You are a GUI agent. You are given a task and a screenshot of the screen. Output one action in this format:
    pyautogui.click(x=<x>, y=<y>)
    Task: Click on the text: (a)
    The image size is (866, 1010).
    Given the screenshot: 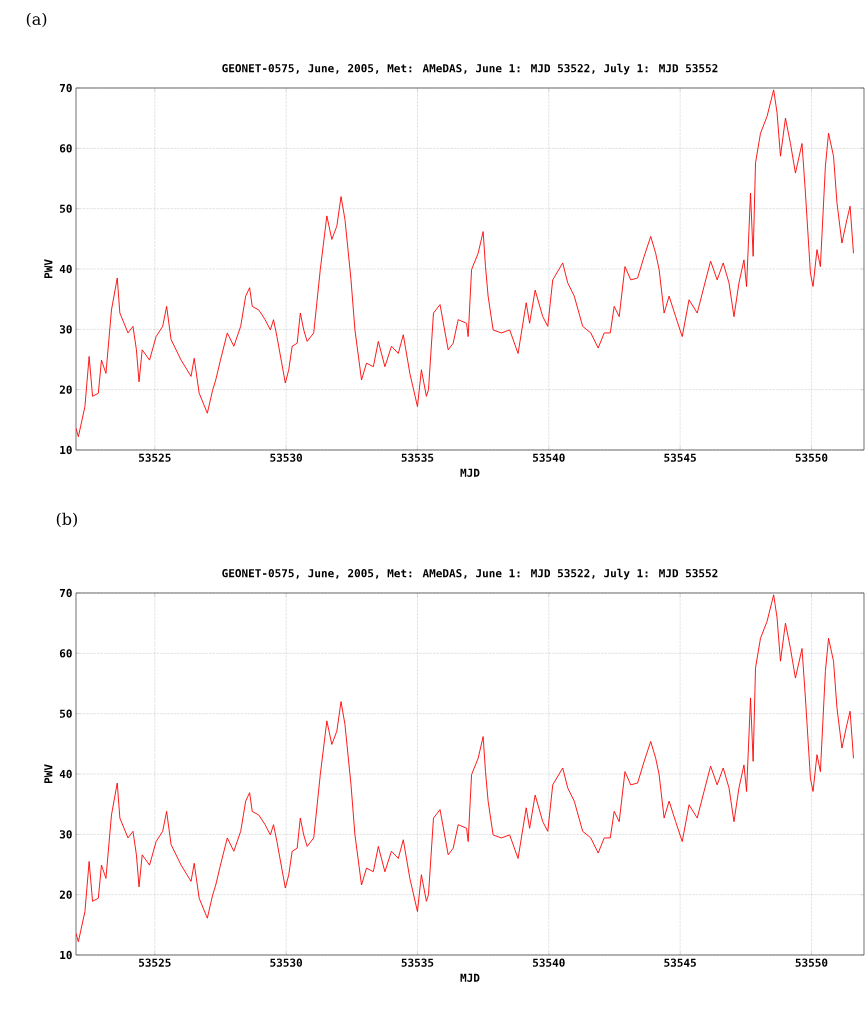 What is the action you would take?
    pyautogui.click(x=36, y=20)
    